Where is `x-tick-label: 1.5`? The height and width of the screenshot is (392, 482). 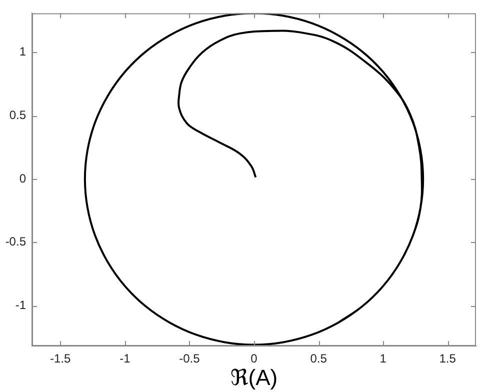
x-tick-label: 1.5 is located at coordinates (447, 359).